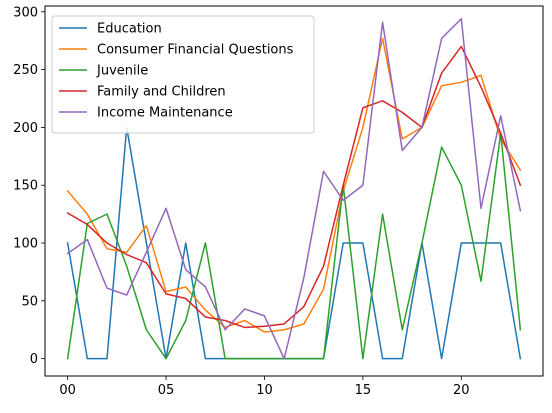 The height and width of the screenshot is (413, 552). I want to click on x-tick-label: 15, so click(363, 390).